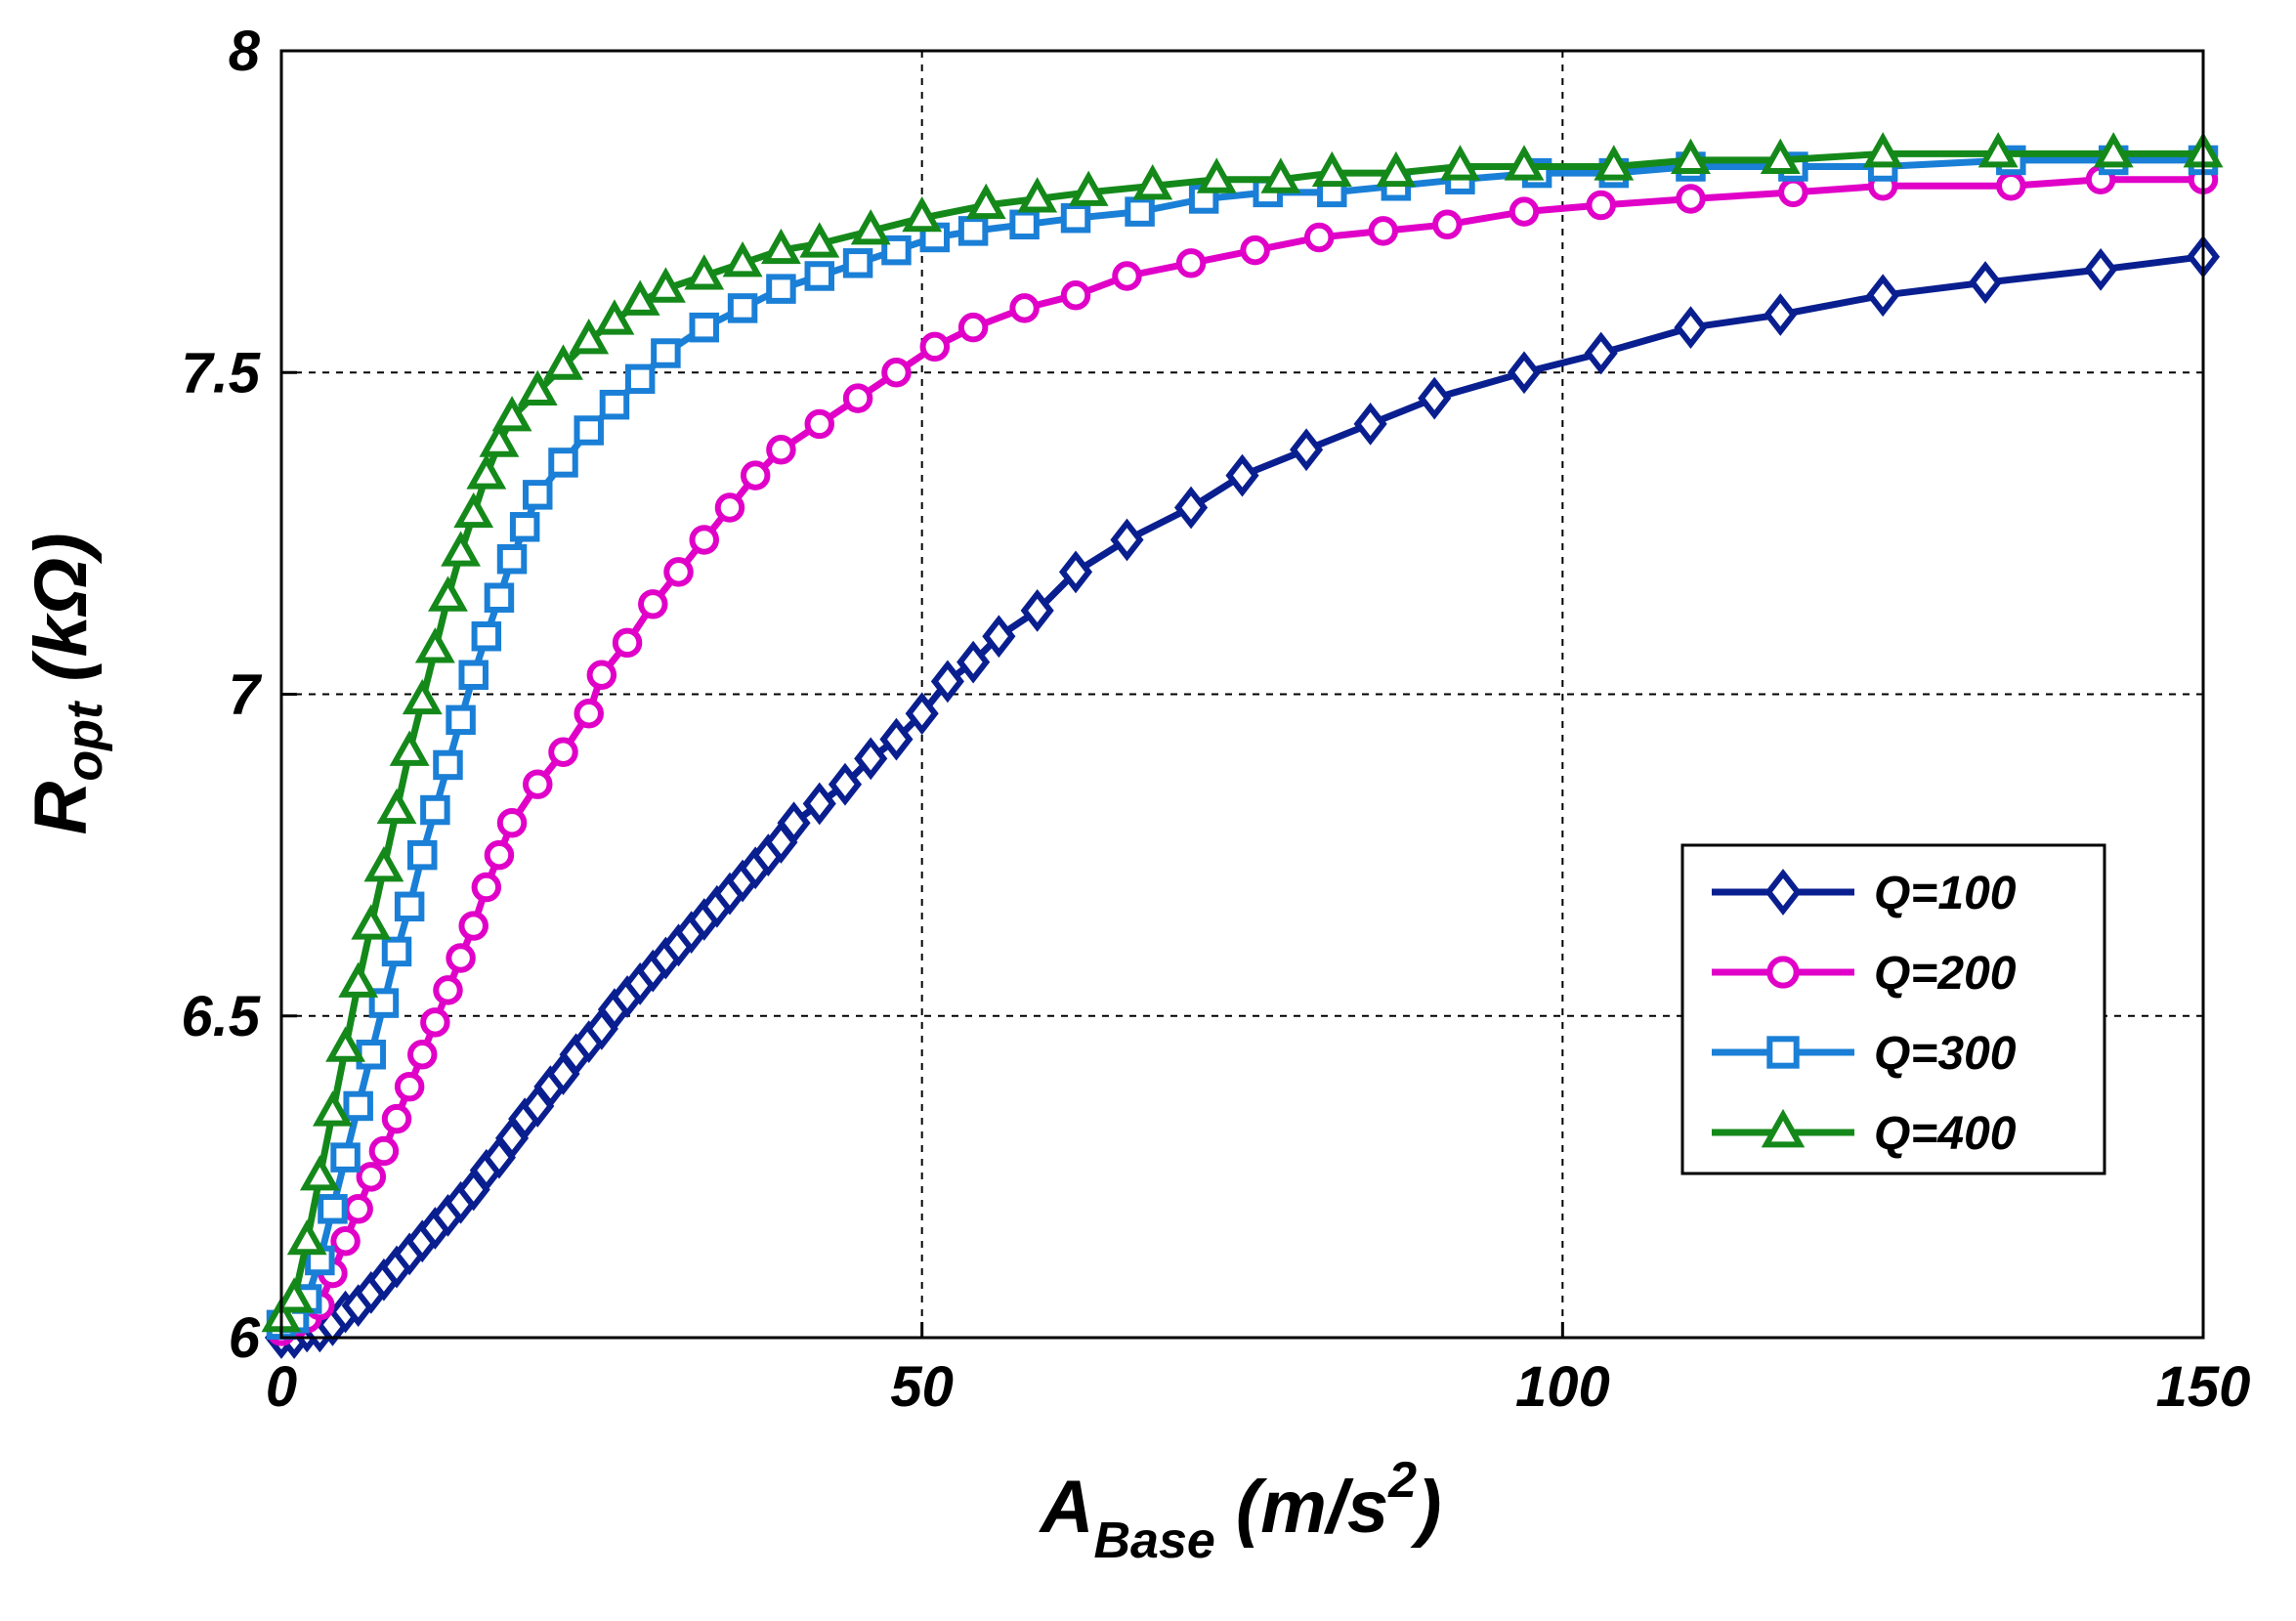 The image size is (2296, 1621). What do you see at coordinates (1864, 1054) in the screenshot?
I see `legend-item: Q=300` at bounding box center [1864, 1054].